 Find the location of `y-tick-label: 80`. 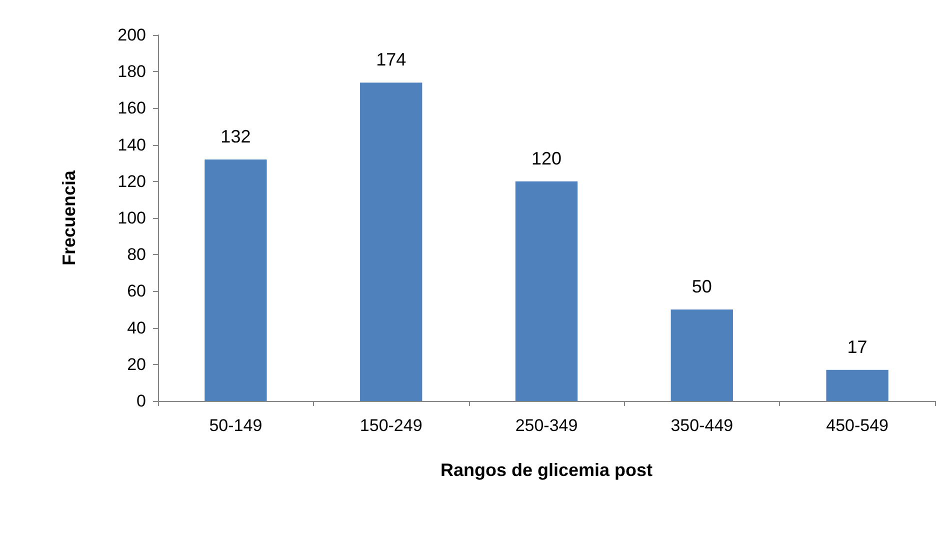

y-tick-label: 80 is located at coordinates (136, 254).